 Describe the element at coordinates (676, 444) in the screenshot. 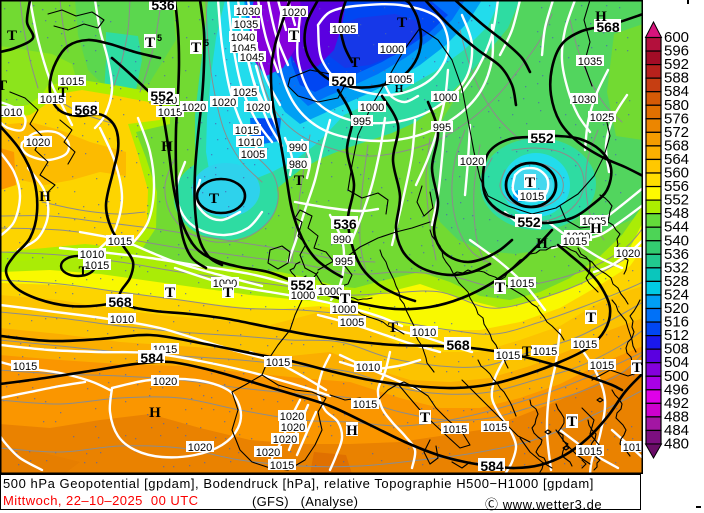

I see `svg-text: 480` at that location.